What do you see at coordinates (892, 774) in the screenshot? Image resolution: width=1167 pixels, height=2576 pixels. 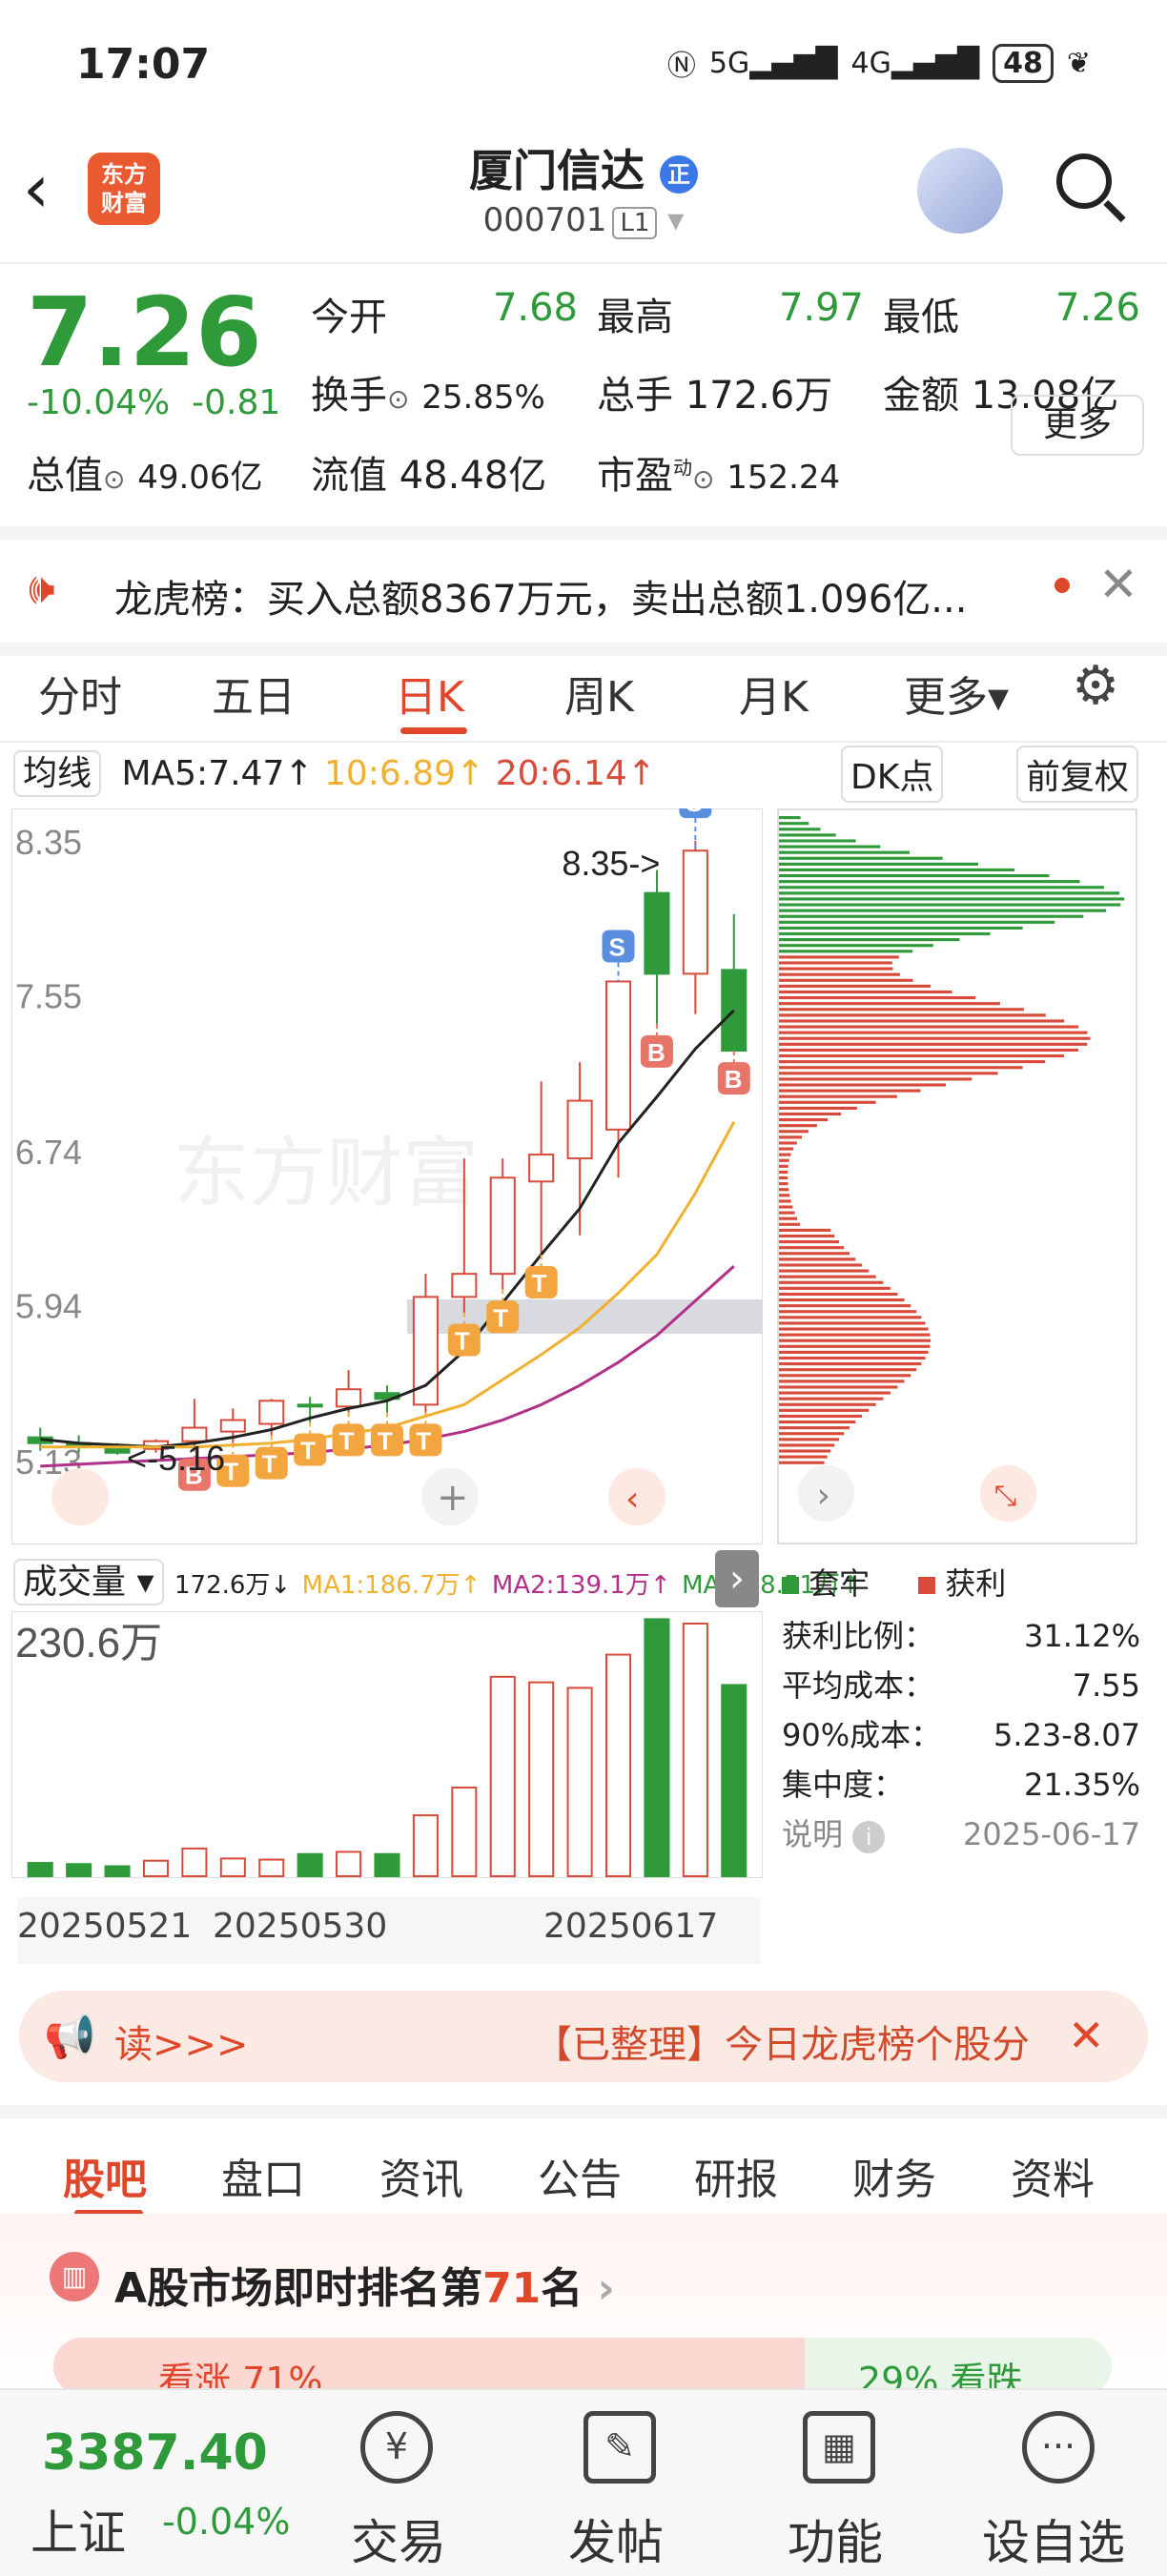 I see `dk-point-toggle: DK点` at bounding box center [892, 774].